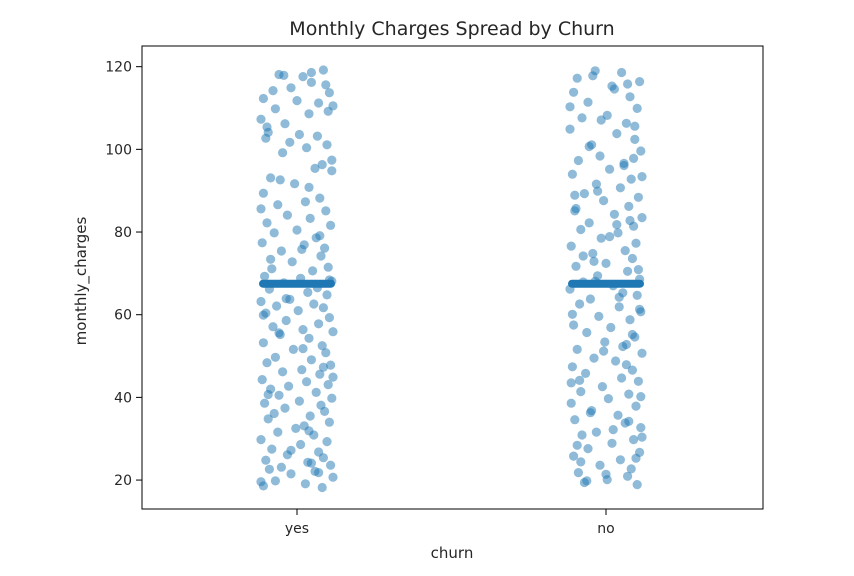  Describe the element at coordinates (118, 68) in the screenshot. I see `y-tick-label: 120` at that location.